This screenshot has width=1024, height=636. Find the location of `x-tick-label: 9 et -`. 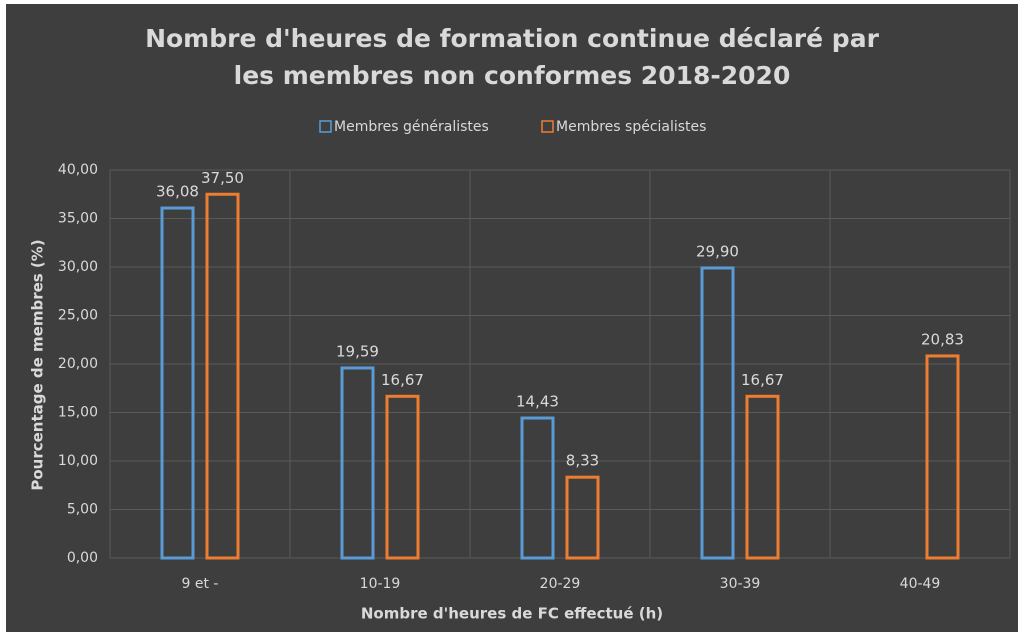

x-tick-label: 9 et - is located at coordinates (200, 584).